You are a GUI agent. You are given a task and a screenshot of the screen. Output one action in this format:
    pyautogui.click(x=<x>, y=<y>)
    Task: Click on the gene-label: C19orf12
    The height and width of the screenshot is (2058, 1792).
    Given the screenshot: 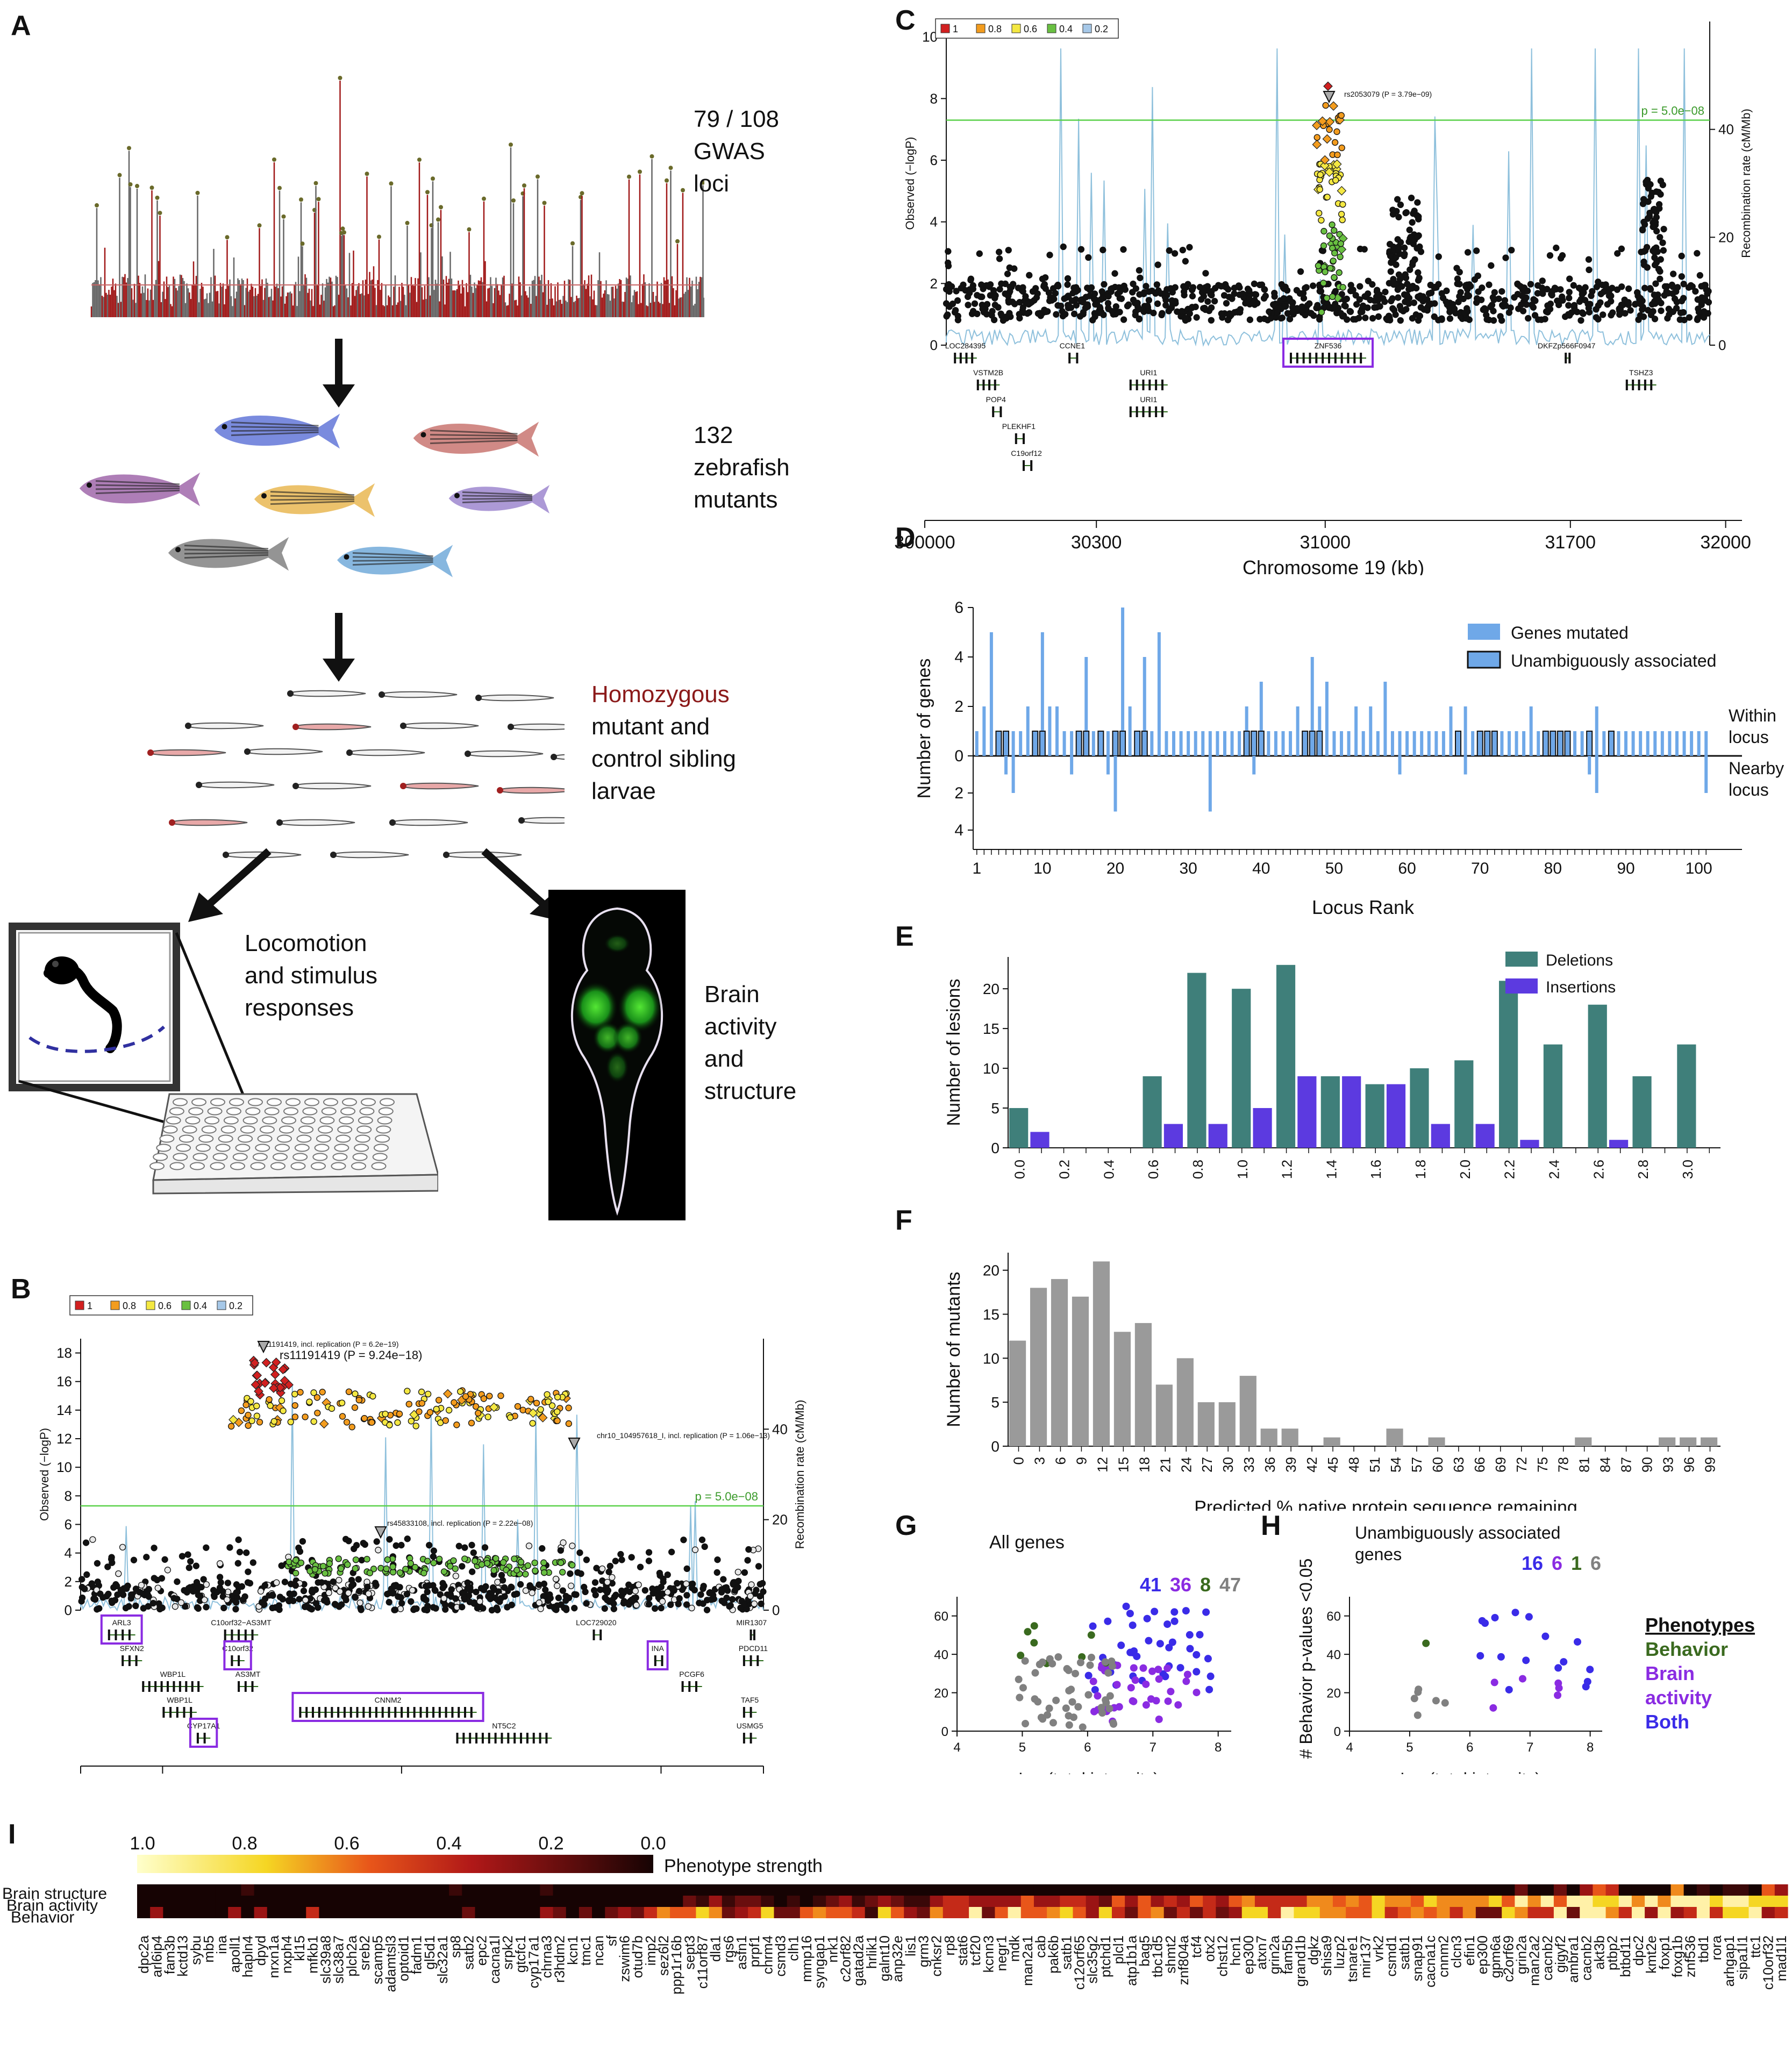 What is the action you would take?
    pyautogui.click(x=1026, y=453)
    